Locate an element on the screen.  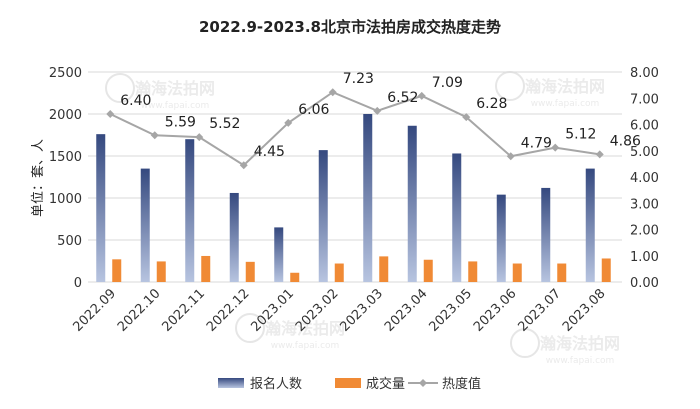
line-heat is located at coordinates (354, 129).